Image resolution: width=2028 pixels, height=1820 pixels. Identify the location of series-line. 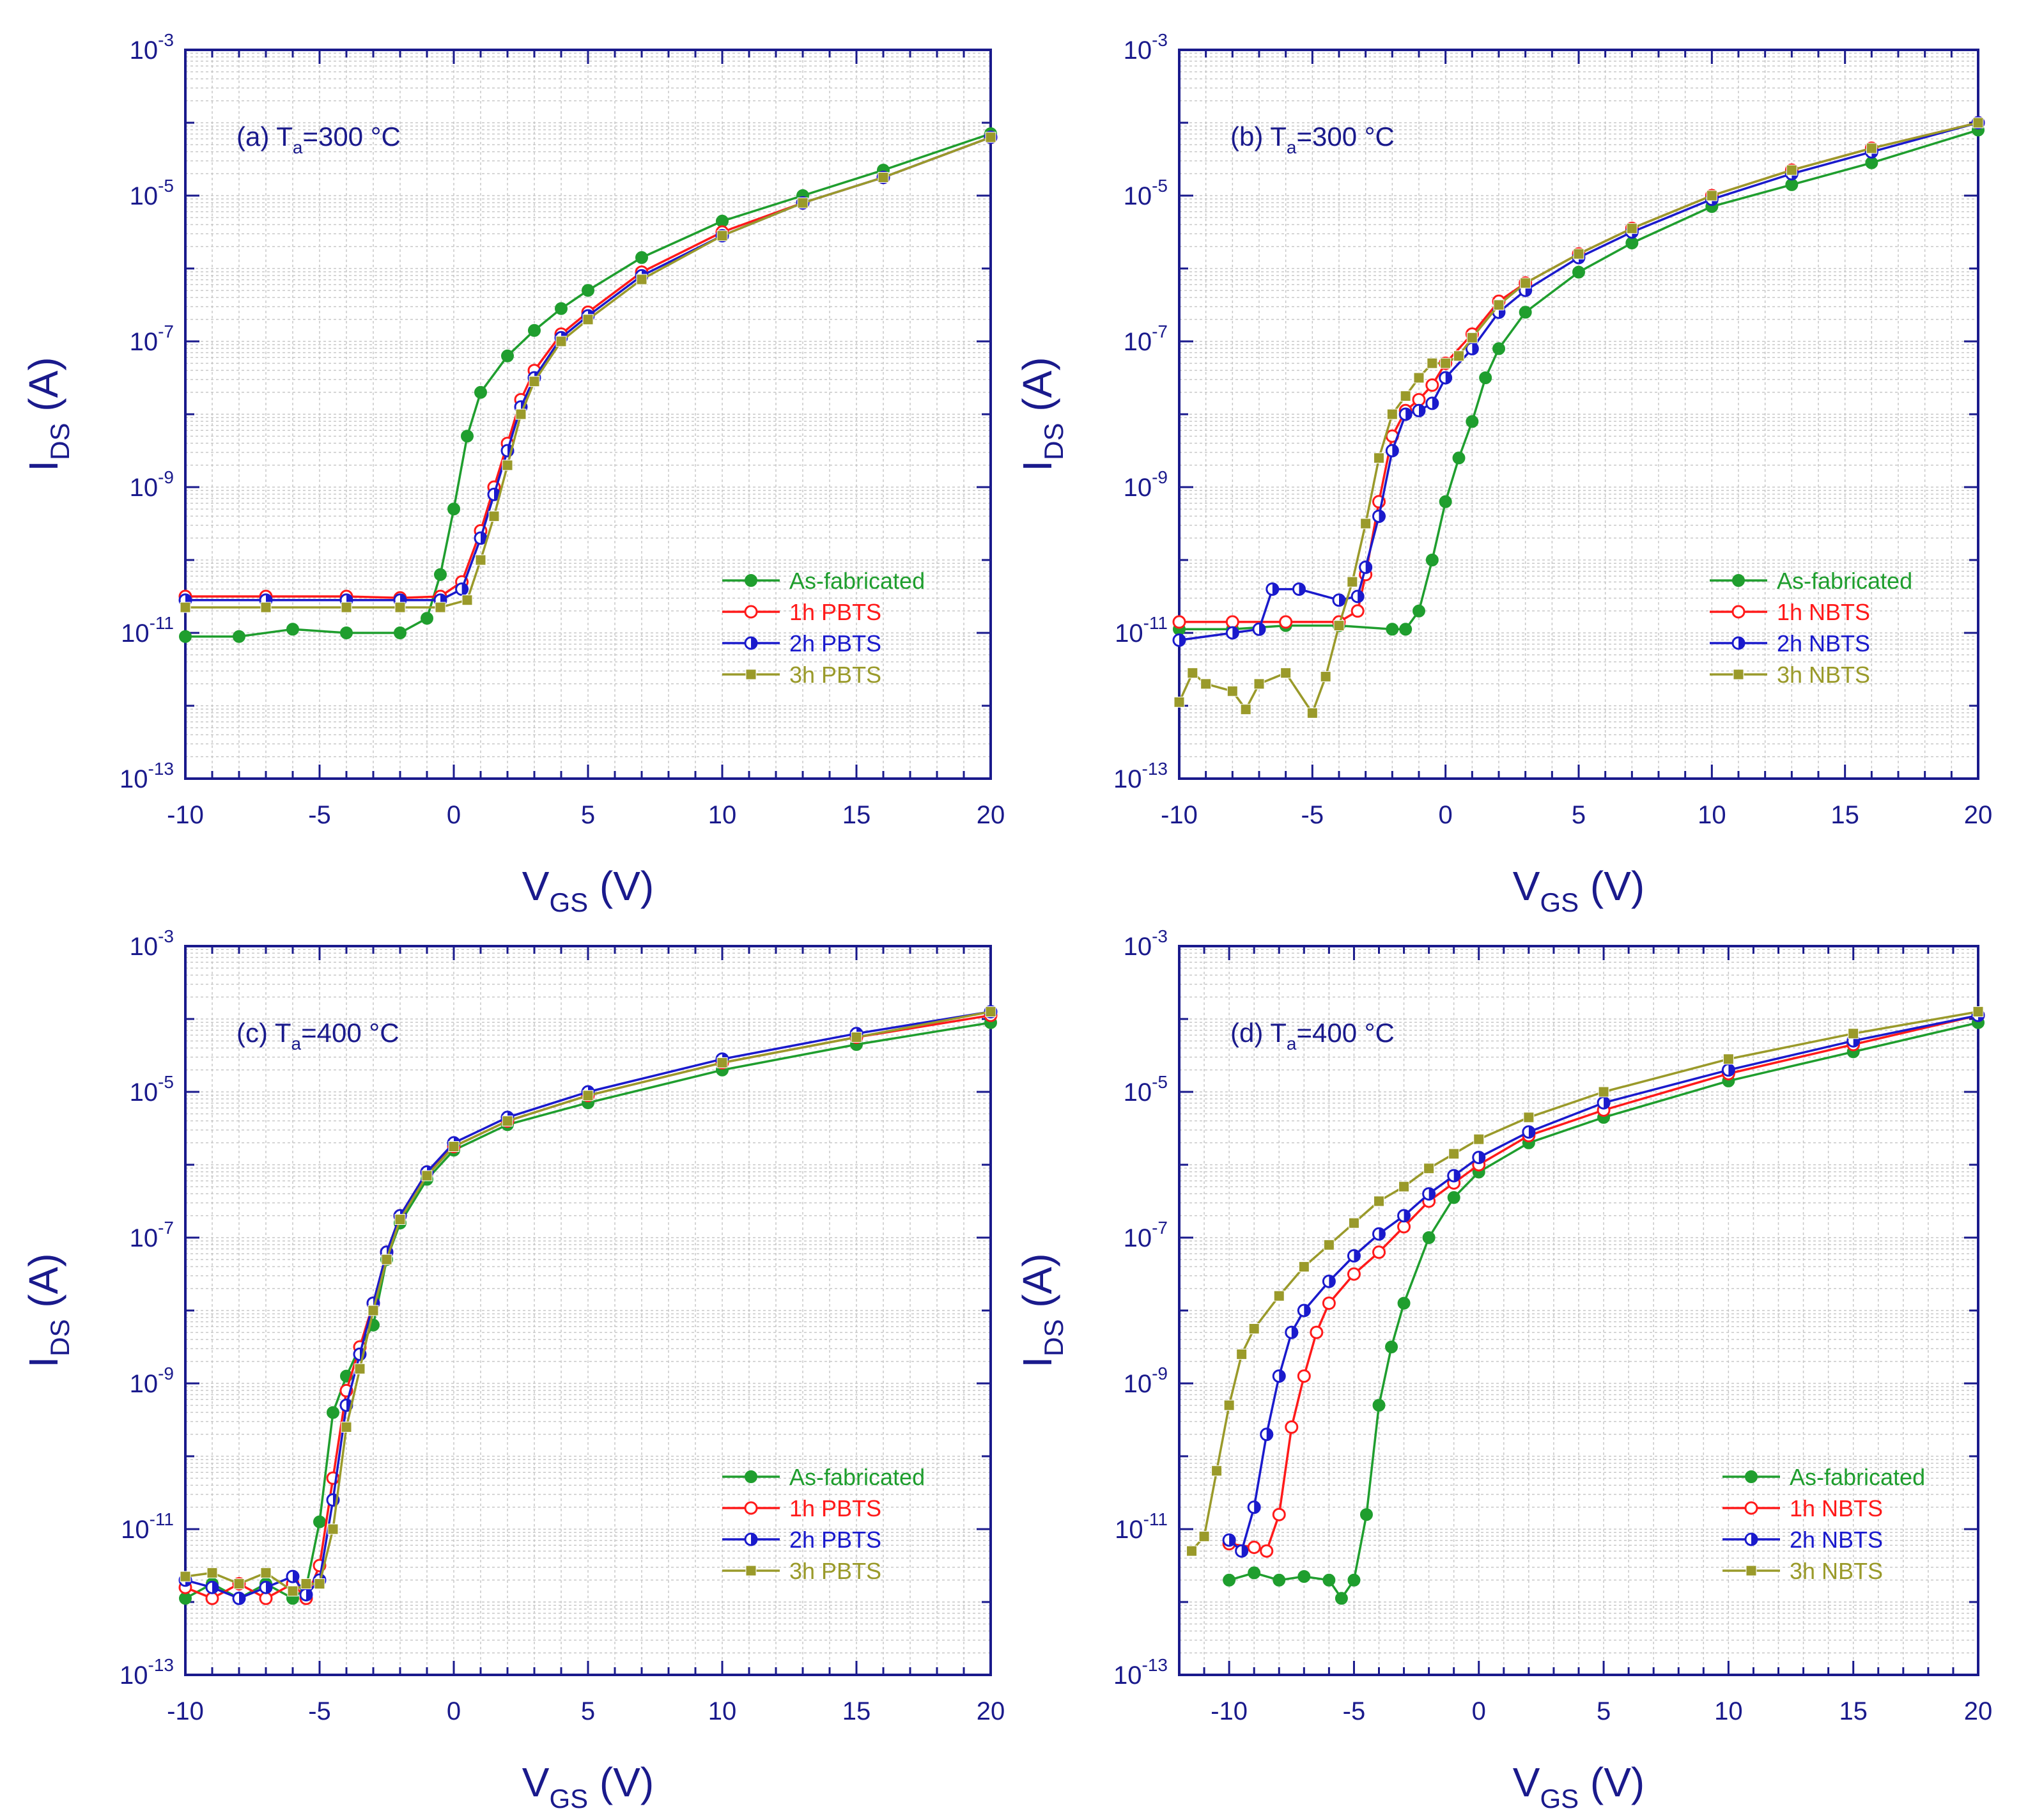
(1578, 418).